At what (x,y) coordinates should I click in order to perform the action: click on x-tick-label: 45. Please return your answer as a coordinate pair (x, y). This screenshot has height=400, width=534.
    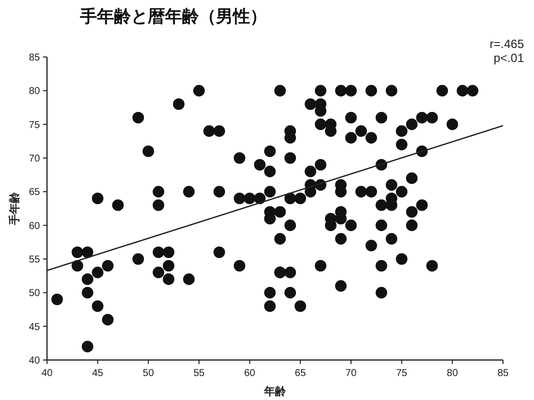
    Looking at the image, I should click on (98, 373).